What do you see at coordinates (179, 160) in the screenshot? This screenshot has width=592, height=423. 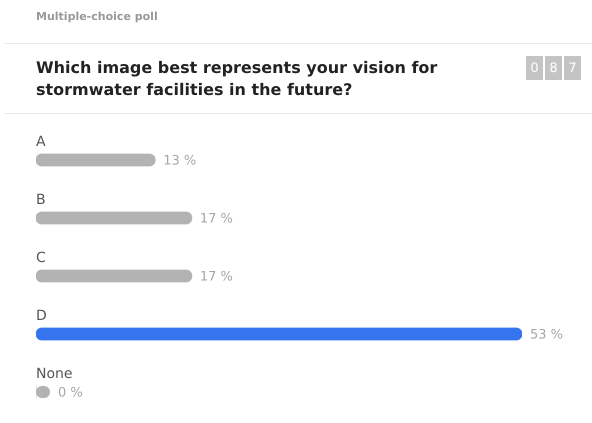 I see `data-label: 13 %` at bounding box center [179, 160].